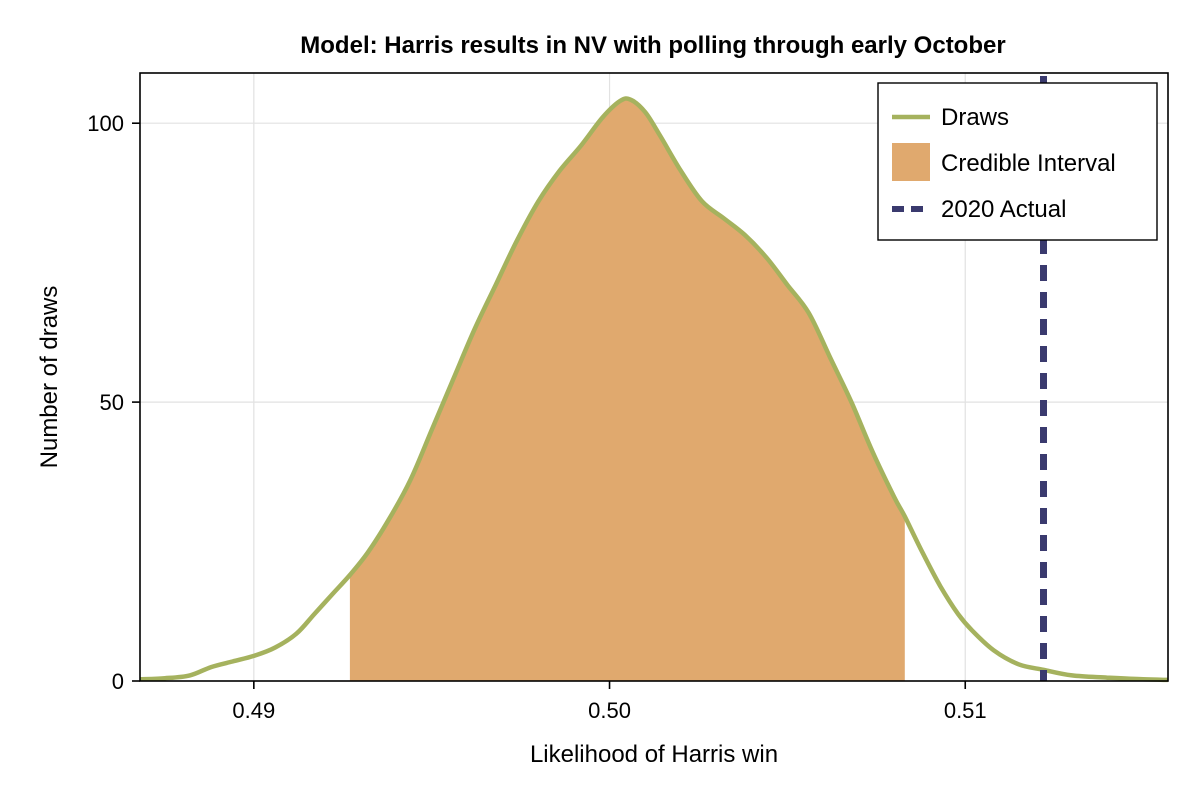 Image resolution: width=1200 pixels, height=800 pixels. Describe the element at coordinates (118, 681) in the screenshot. I see `y-tick-label: 0` at that location.